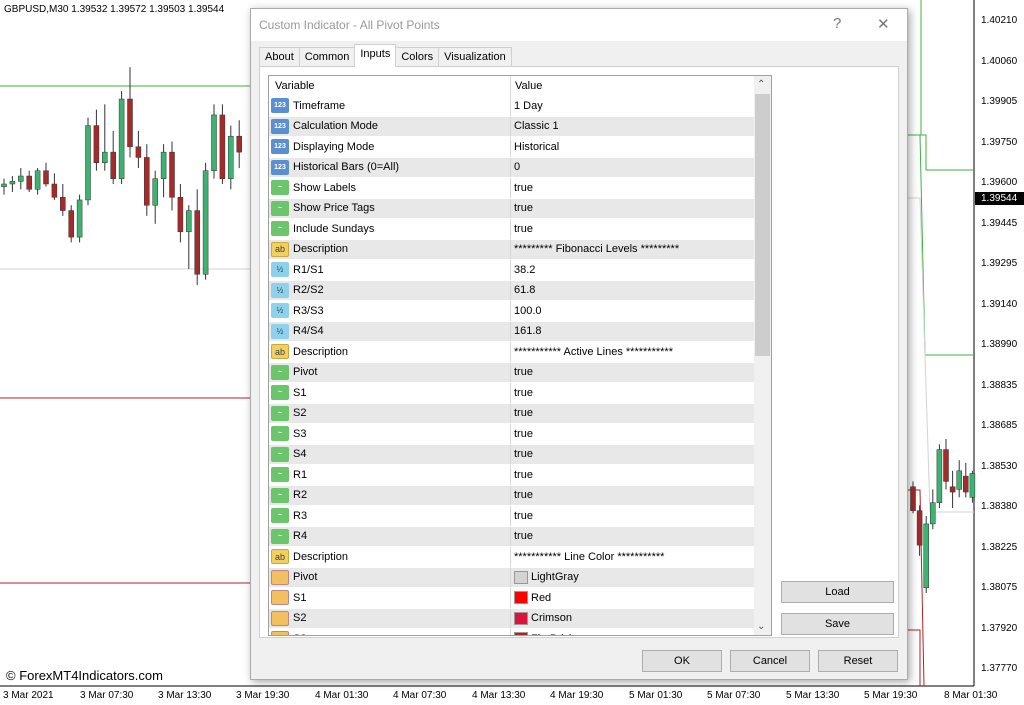 Image resolution: width=1024 pixels, height=705 pixels. What do you see at coordinates (656, 695) in the screenshot?
I see `time-axis-label: 5 Mar 01:30` at bounding box center [656, 695].